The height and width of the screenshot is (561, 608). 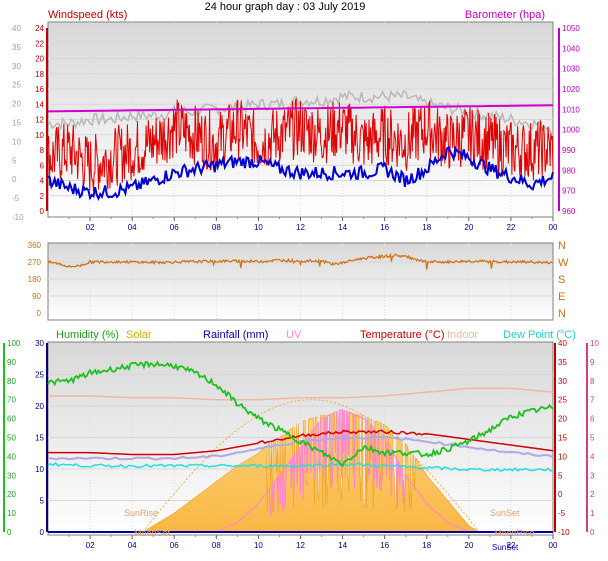 What do you see at coordinates (384, 545) in the screenshot?
I see `climate-x-tick-label: 16` at bounding box center [384, 545].